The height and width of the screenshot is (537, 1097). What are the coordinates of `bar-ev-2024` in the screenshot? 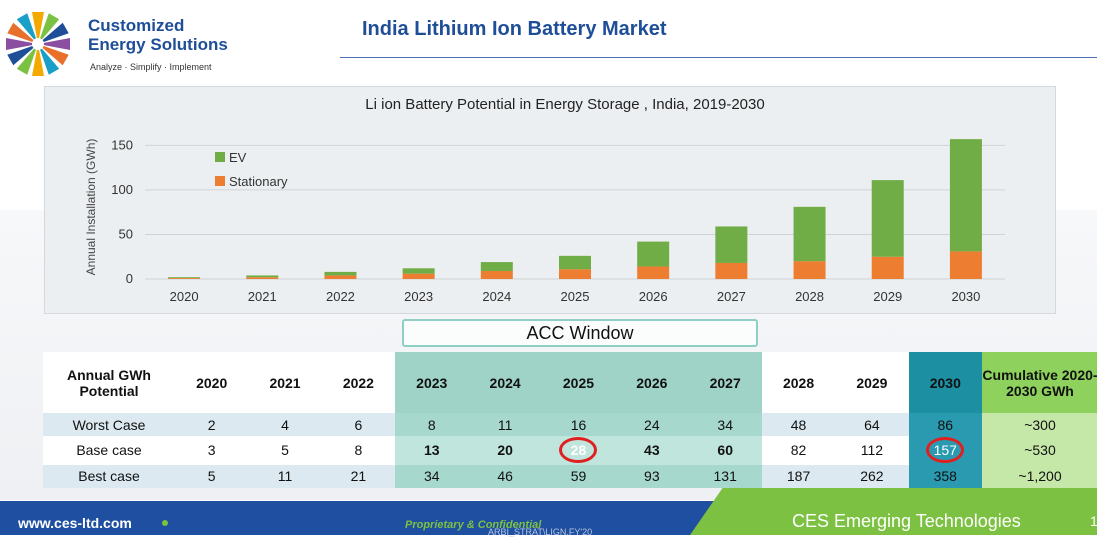 It's located at (496, 266).